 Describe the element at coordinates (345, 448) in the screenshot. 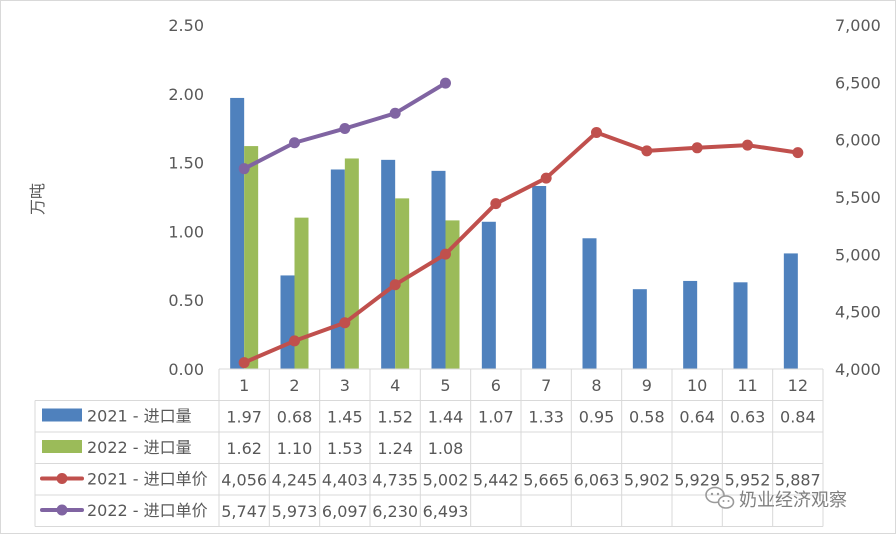

I see `data-label: 1.53` at that location.